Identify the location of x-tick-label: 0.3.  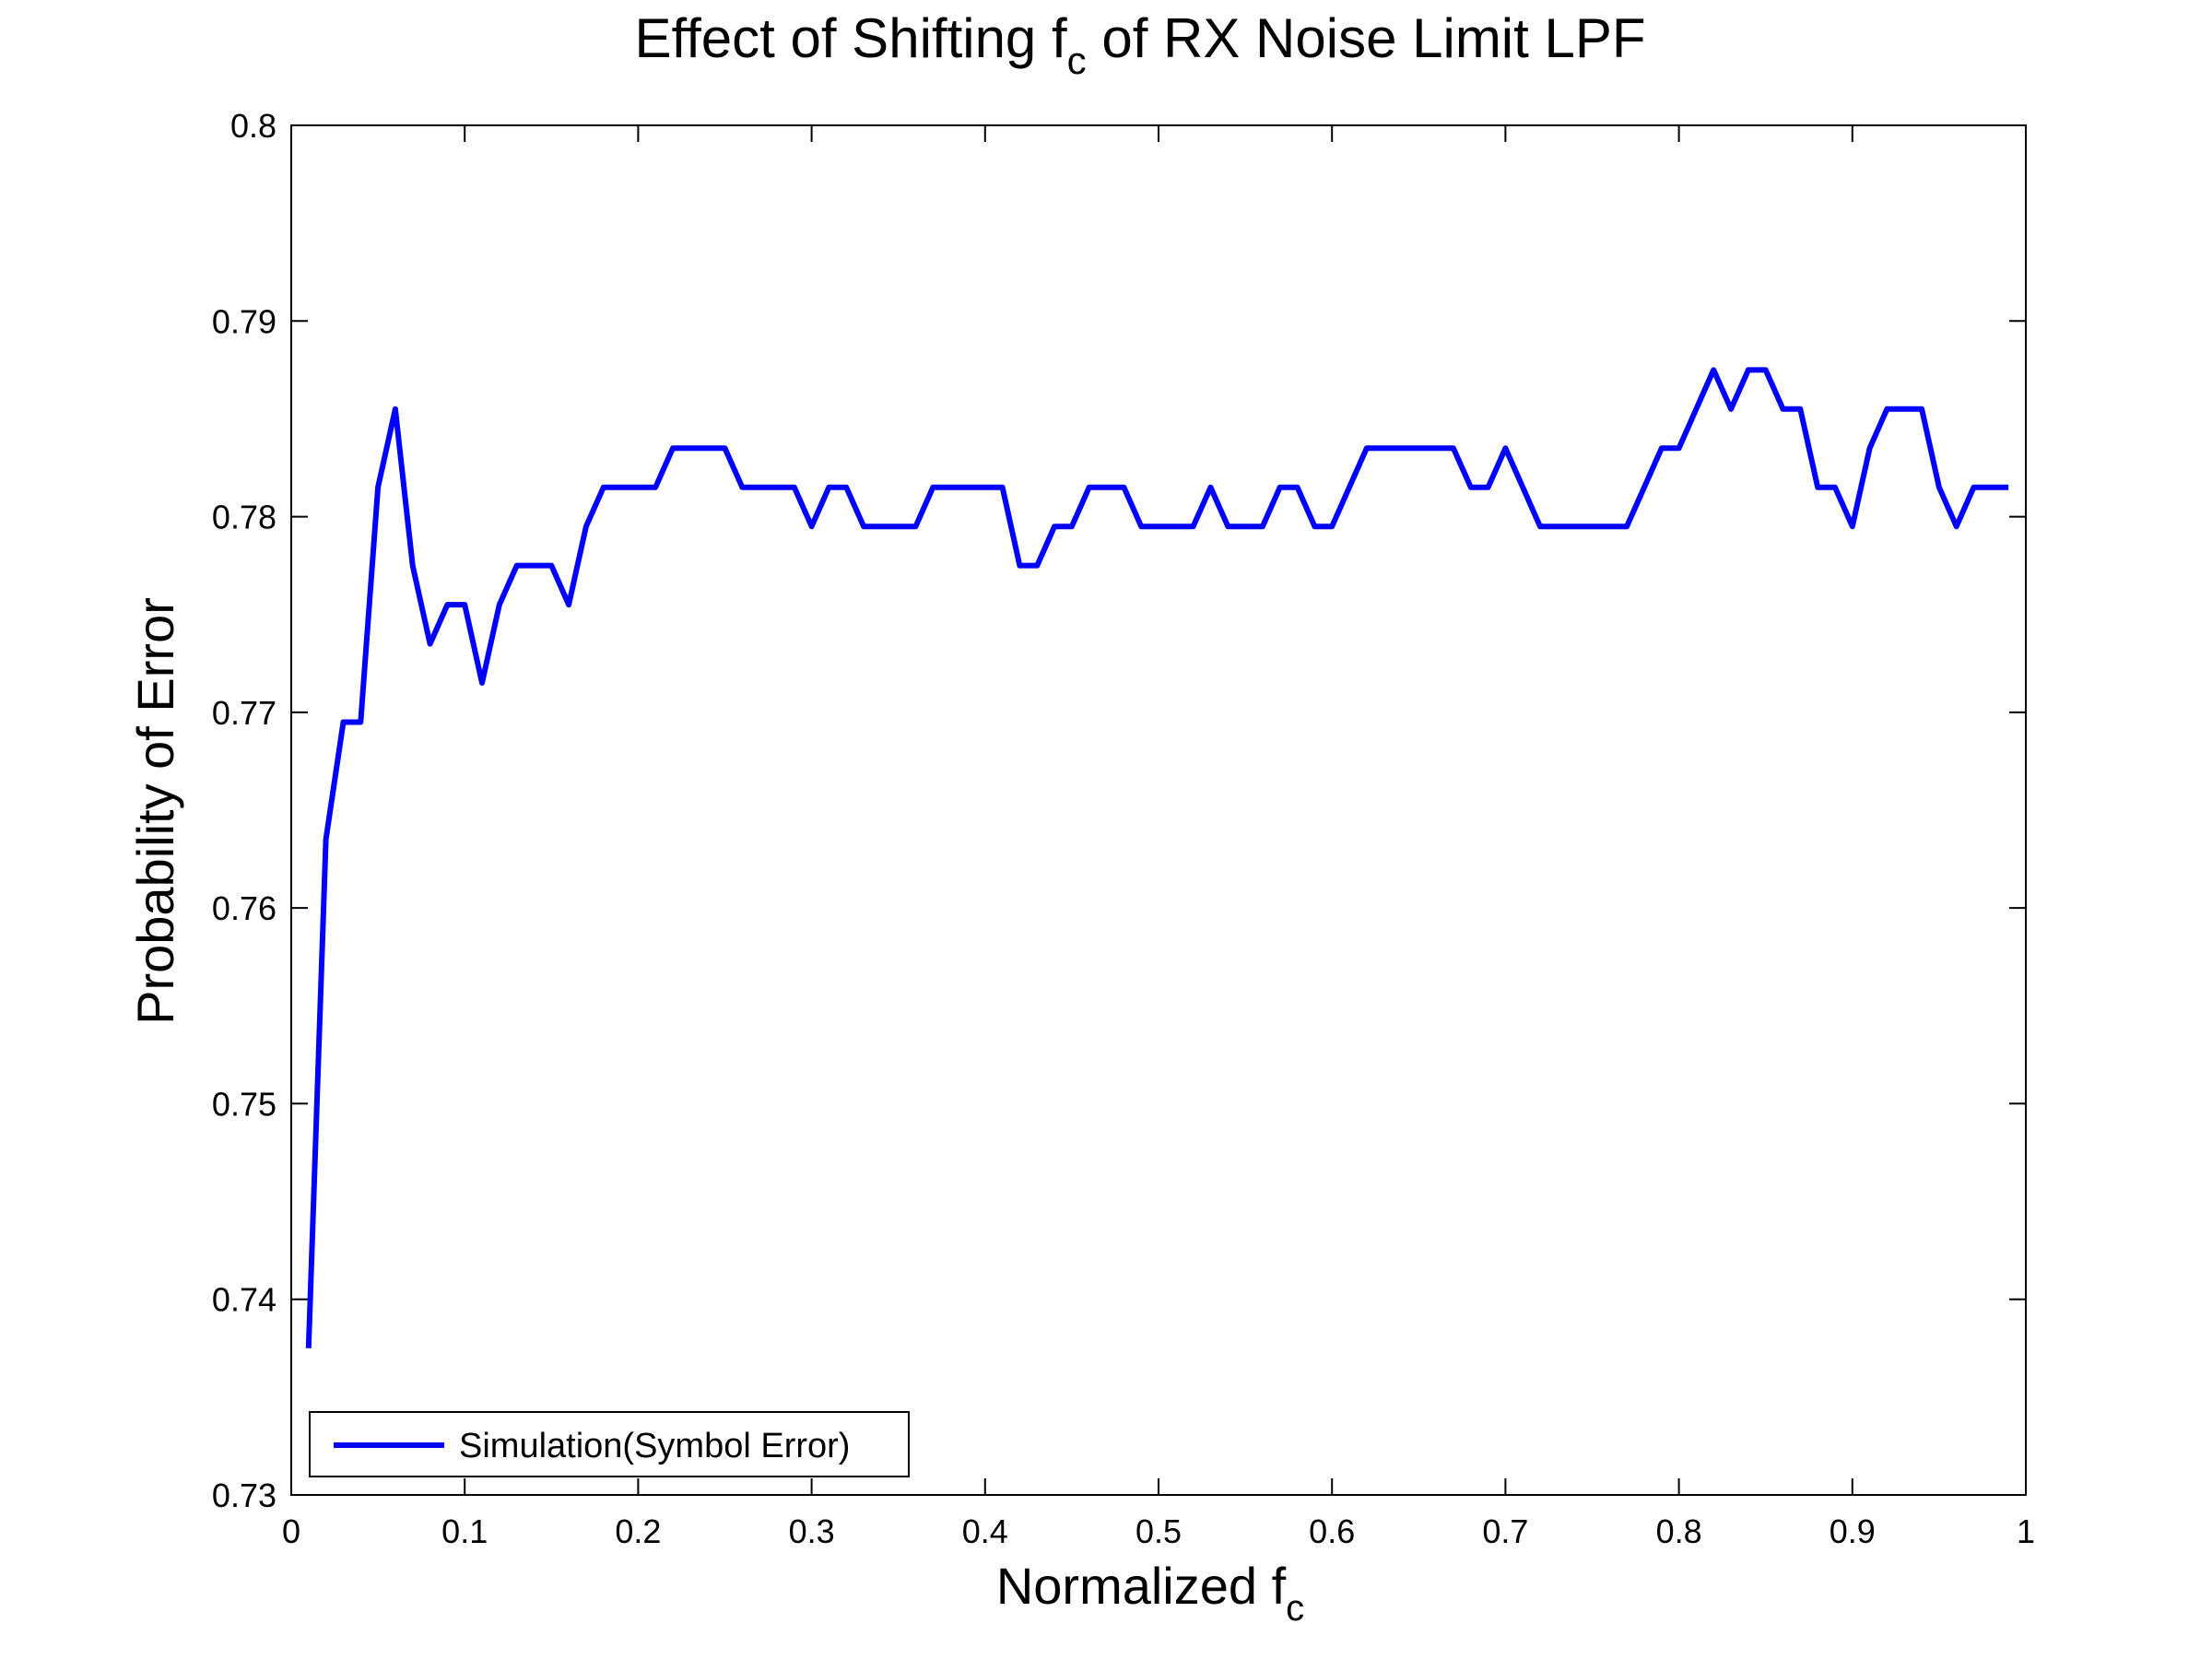
(812, 1531).